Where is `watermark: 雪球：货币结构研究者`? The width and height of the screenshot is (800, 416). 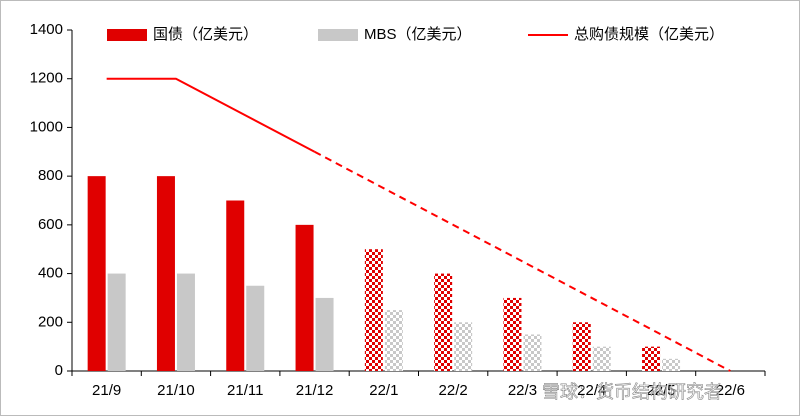
watermark: 雪球：货币结构研究者 is located at coordinates (632, 392).